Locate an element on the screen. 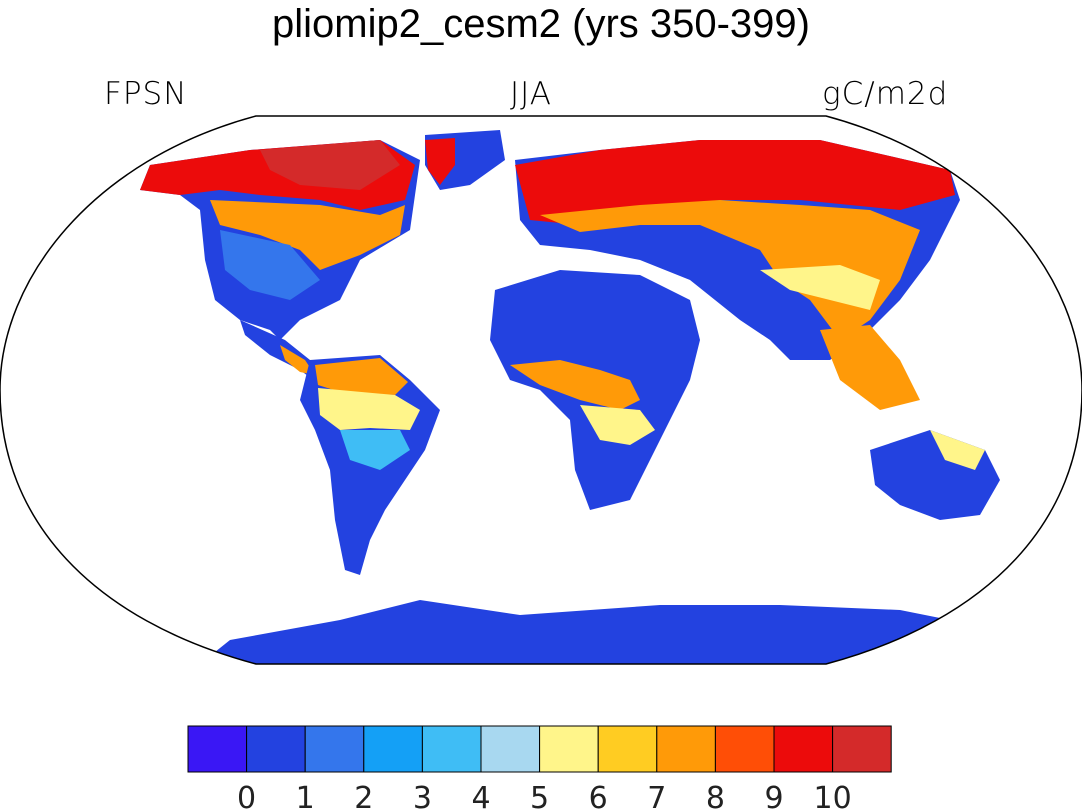 The image size is (1082, 812). eurasia-red is located at coordinates (735, 182).